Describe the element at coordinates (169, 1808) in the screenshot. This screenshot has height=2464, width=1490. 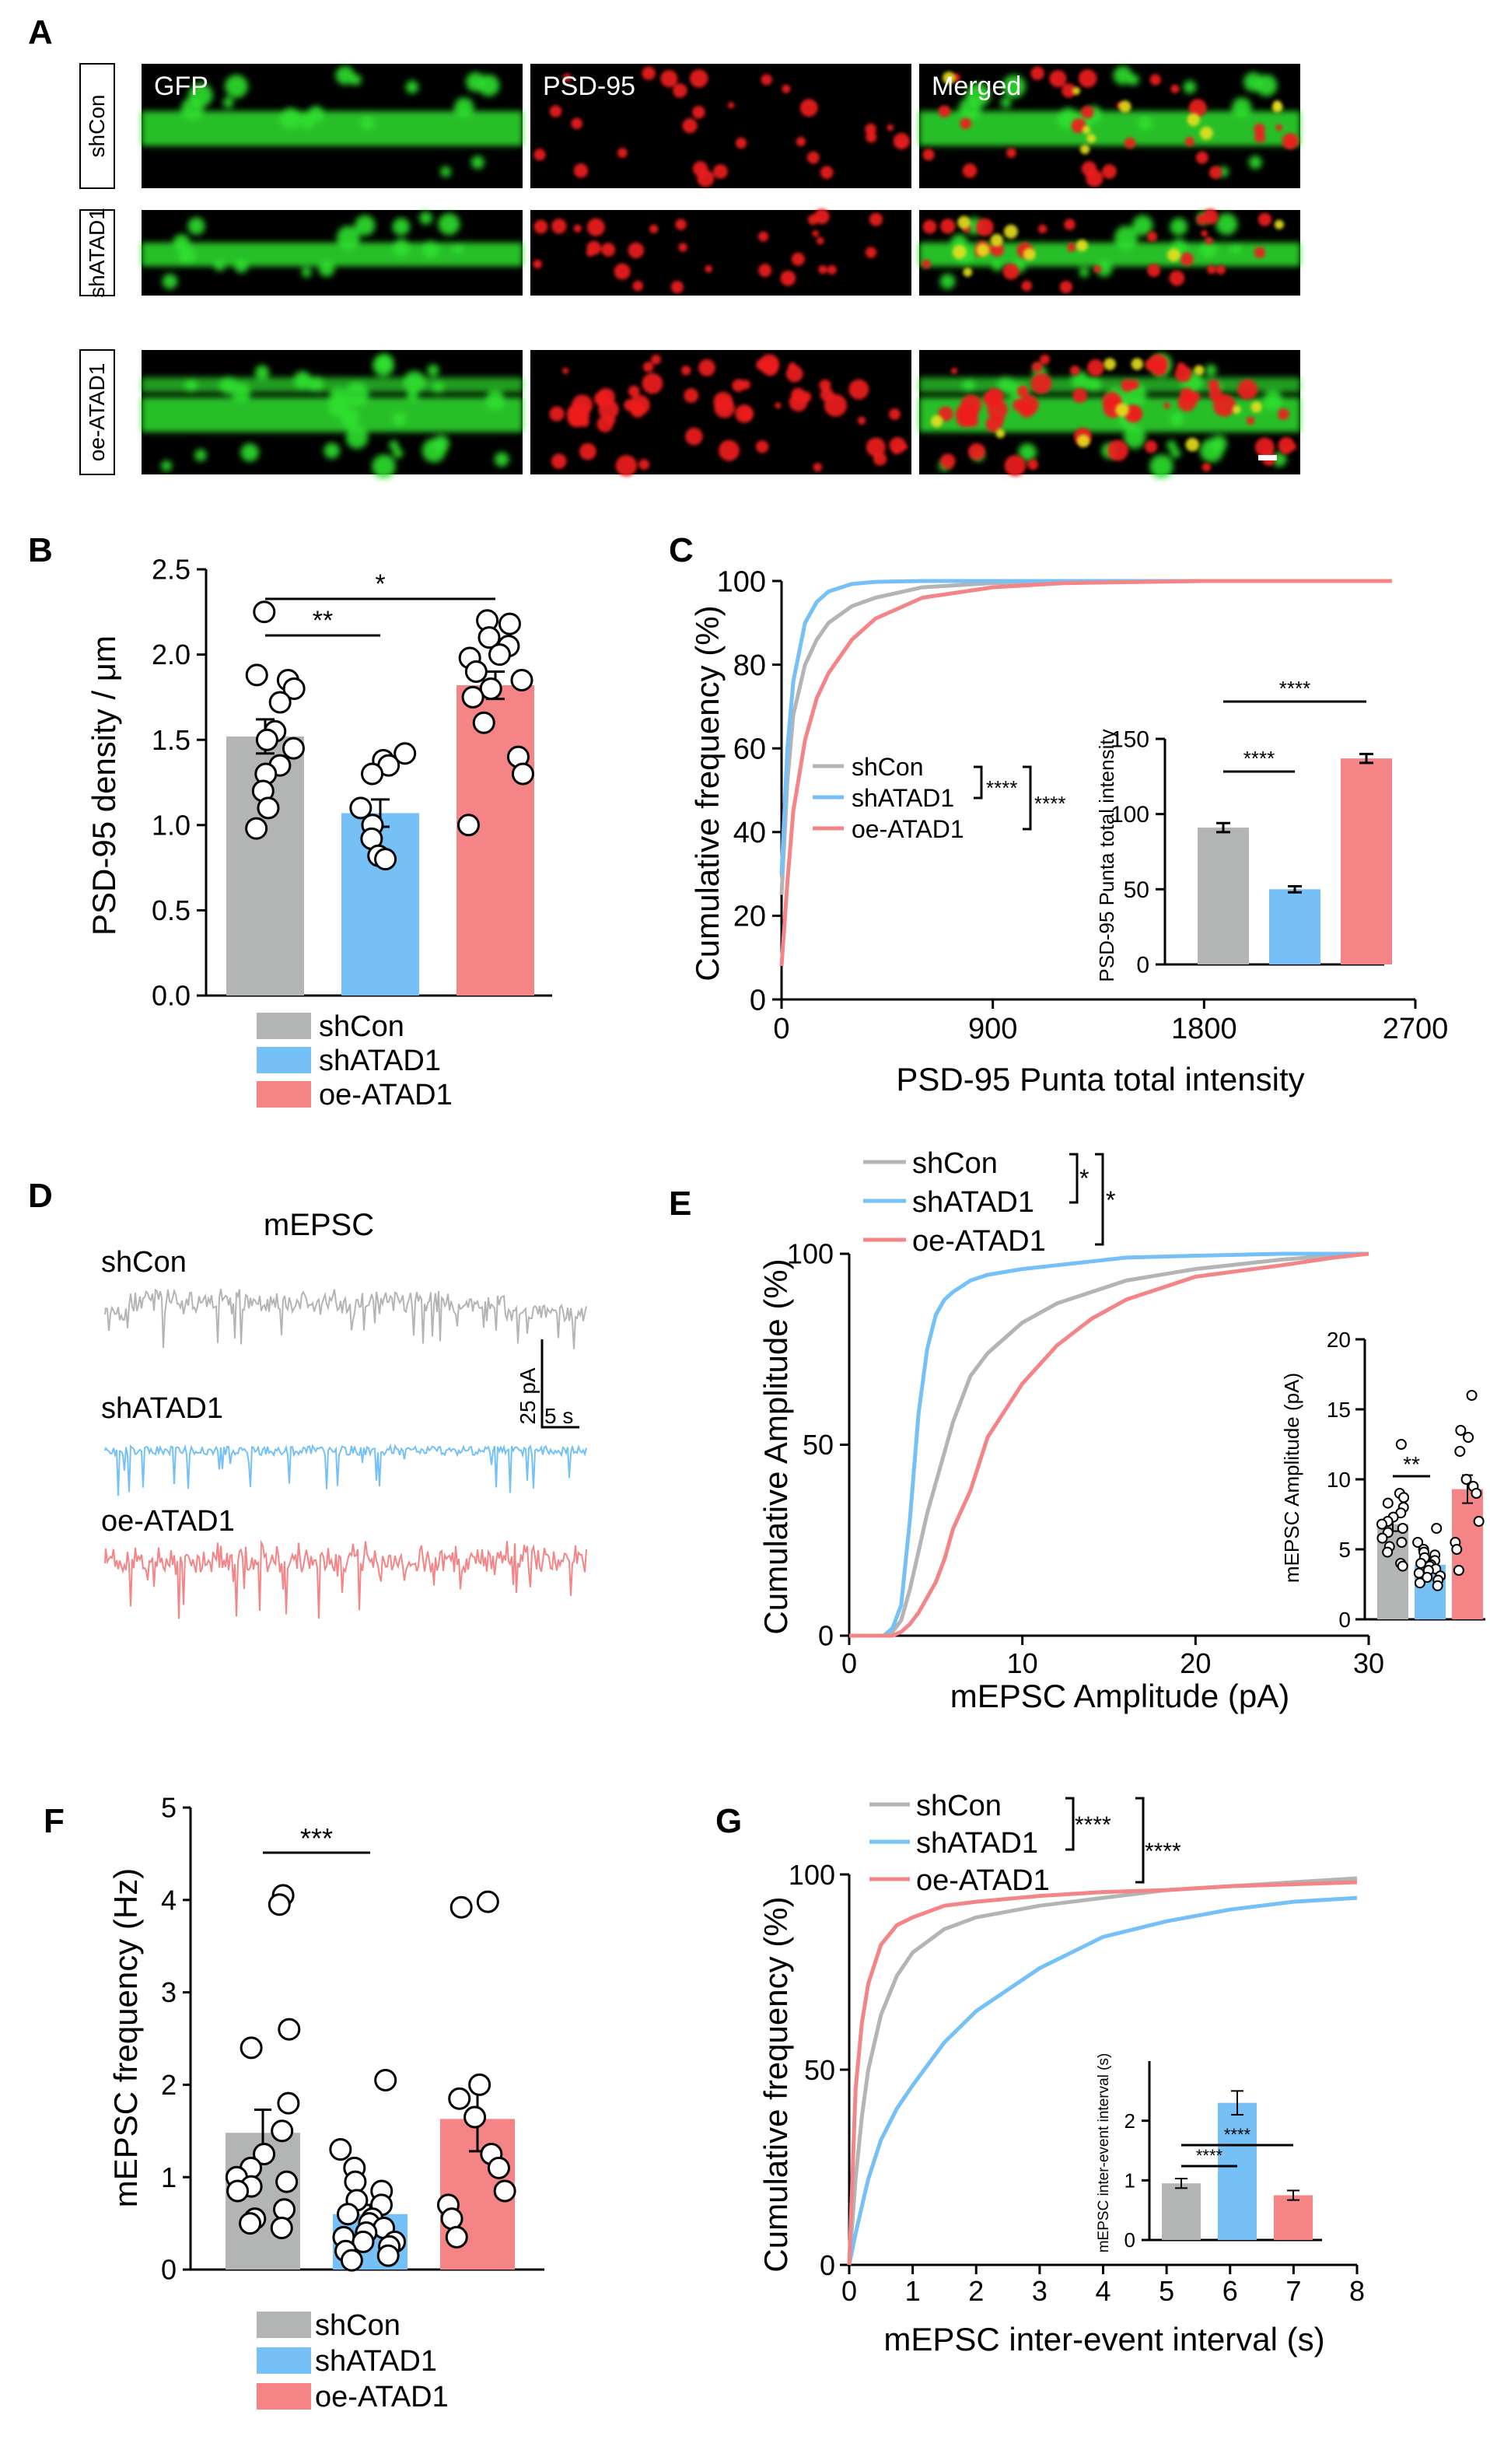
I see `y-tick-label: 5` at that location.